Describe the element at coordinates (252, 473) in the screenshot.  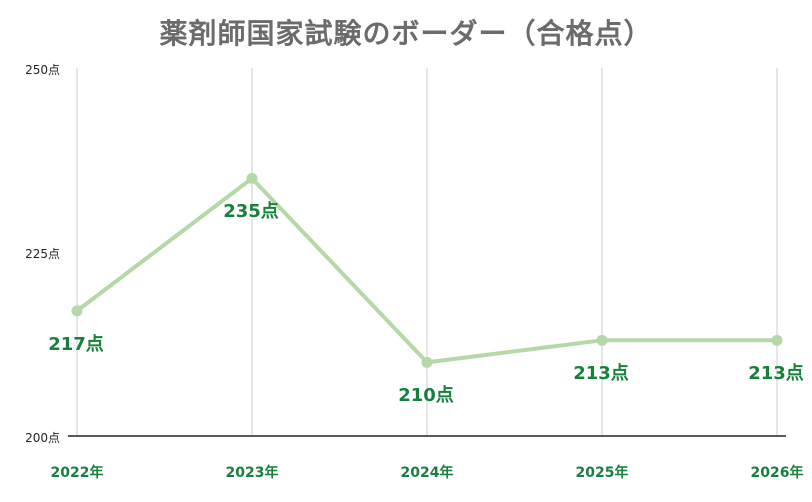
I see `x-tick-label: 2023年` at that location.